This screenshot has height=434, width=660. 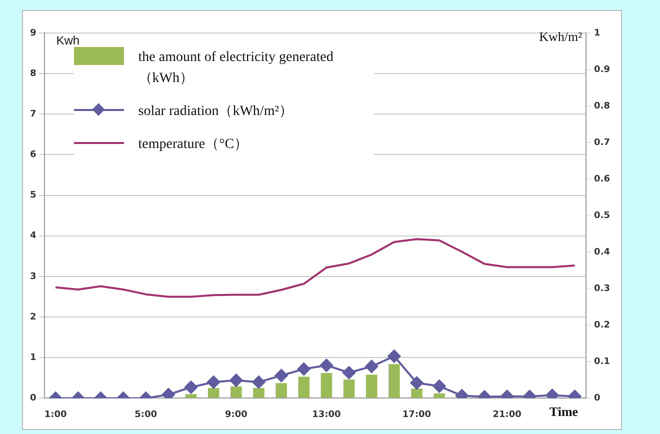 What do you see at coordinates (560, 36) in the screenshot?
I see `y2-axis-title: Kwh/m²` at bounding box center [560, 36].